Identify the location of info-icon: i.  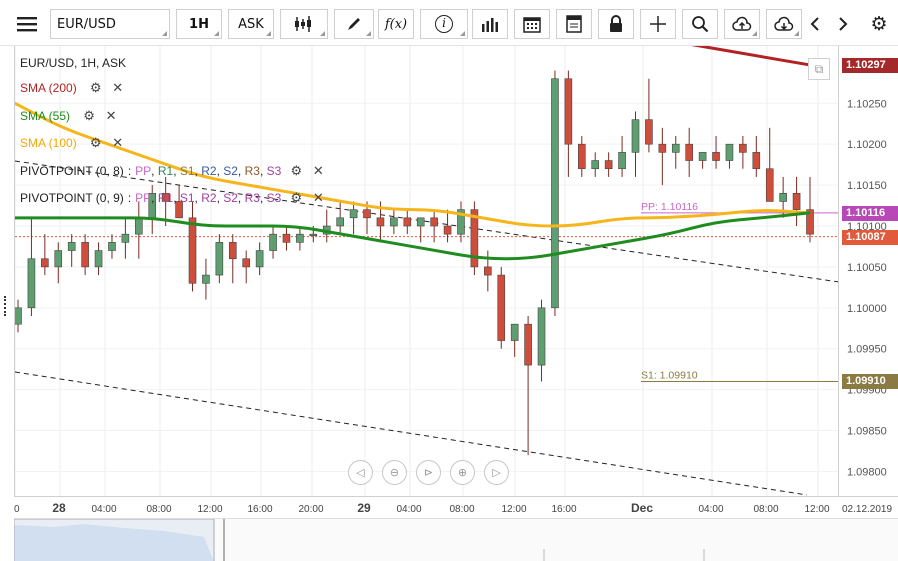
(444, 24).